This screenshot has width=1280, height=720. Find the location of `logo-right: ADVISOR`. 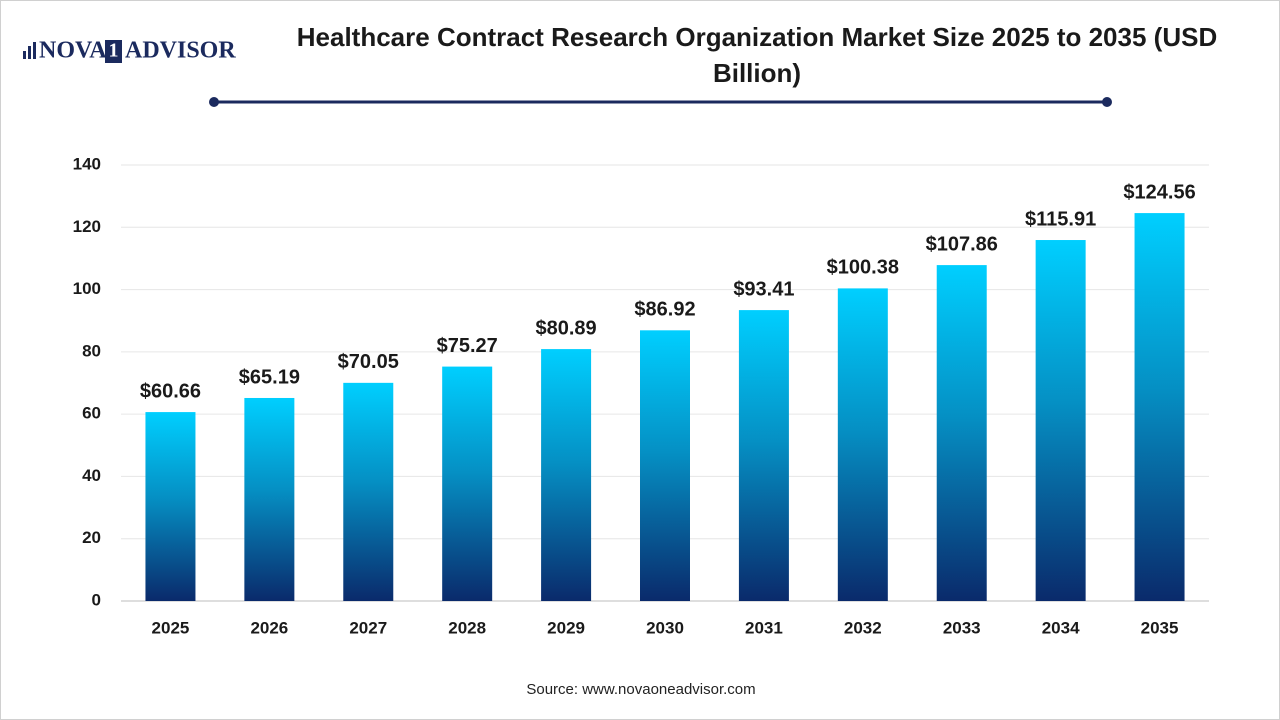

logo-right: ADVISOR is located at coordinates (180, 51).